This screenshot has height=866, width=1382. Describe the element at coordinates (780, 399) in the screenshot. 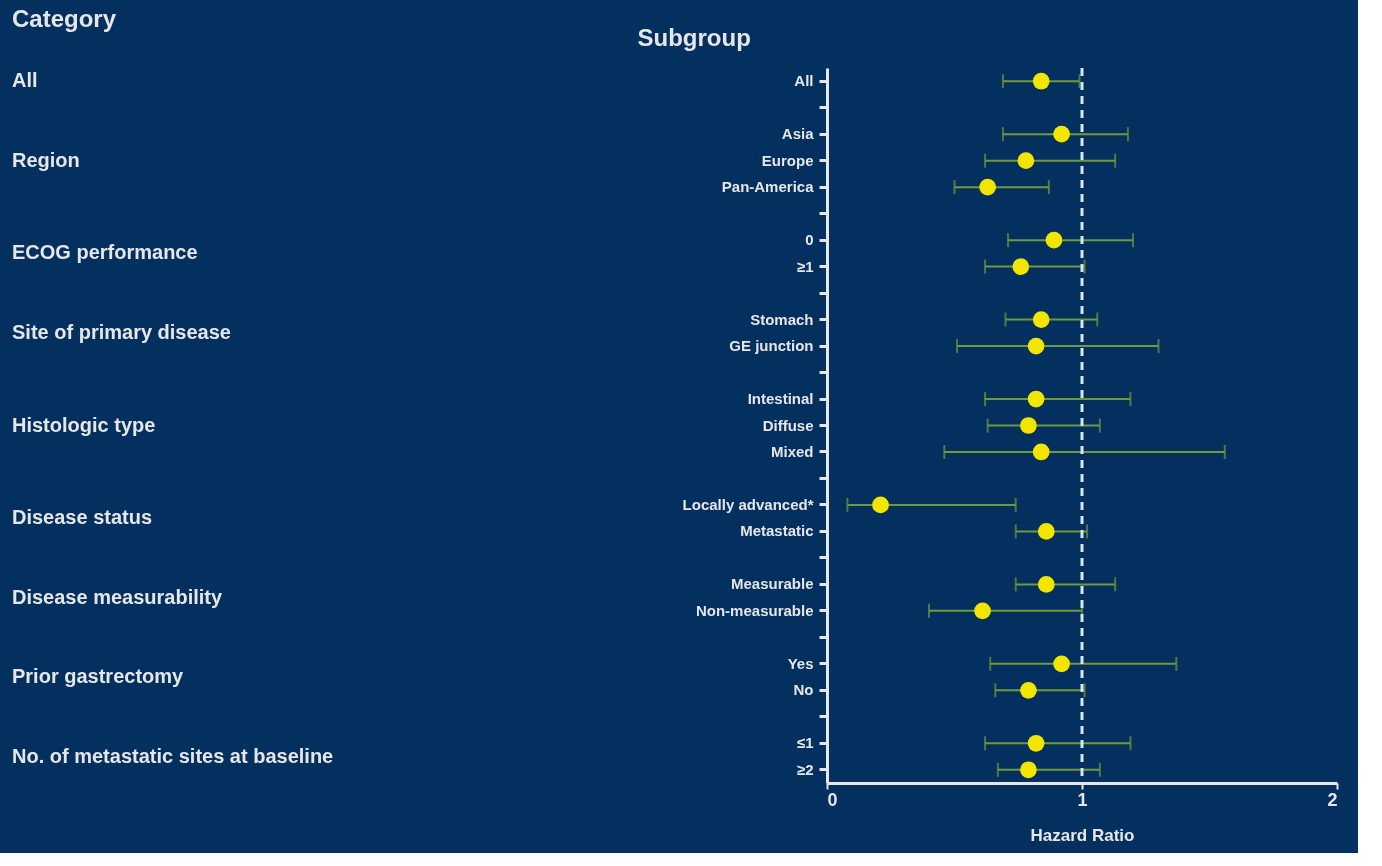

I see `y-tick-label: Intestinal` at that location.